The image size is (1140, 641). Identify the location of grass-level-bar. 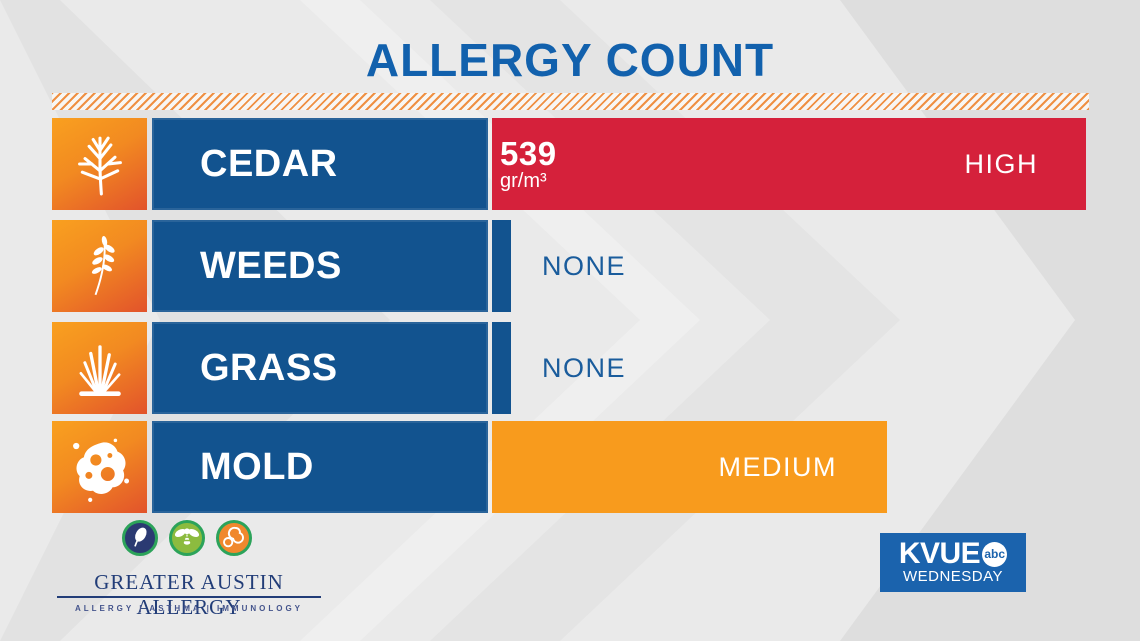
(501, 368).